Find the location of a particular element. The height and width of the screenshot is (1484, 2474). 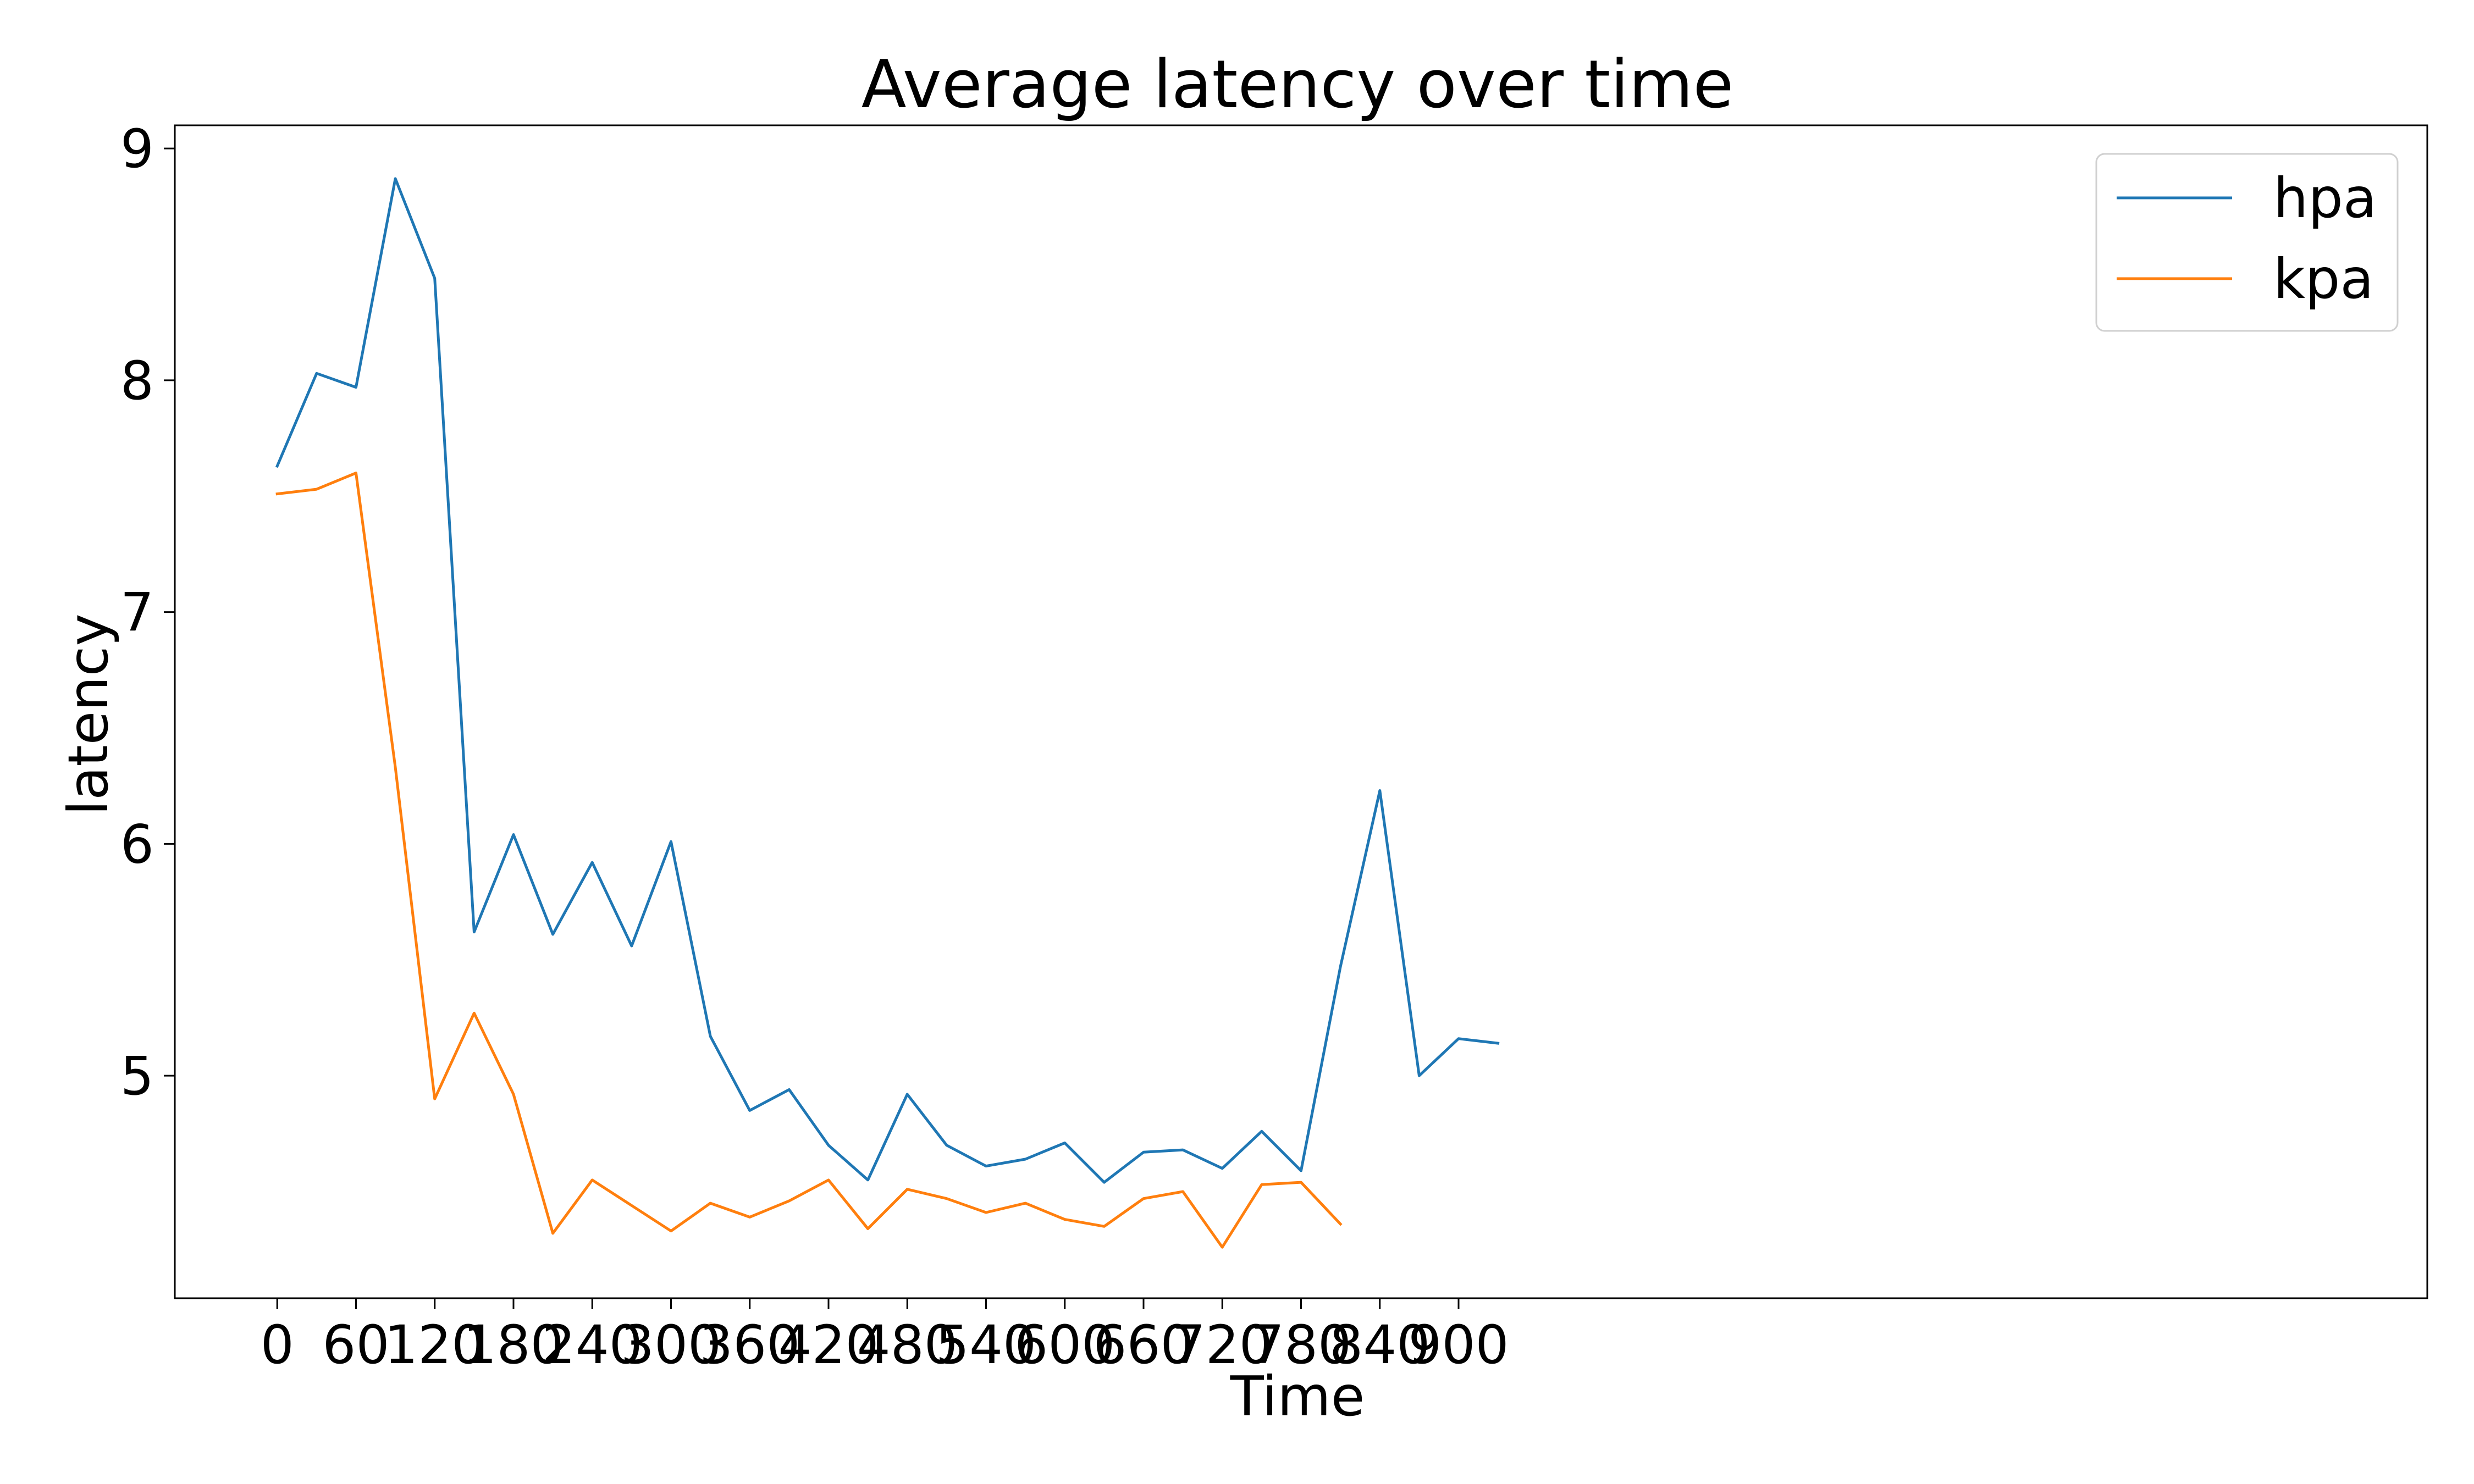

y-tick-label: 7 is located at coordinates (137, 613).